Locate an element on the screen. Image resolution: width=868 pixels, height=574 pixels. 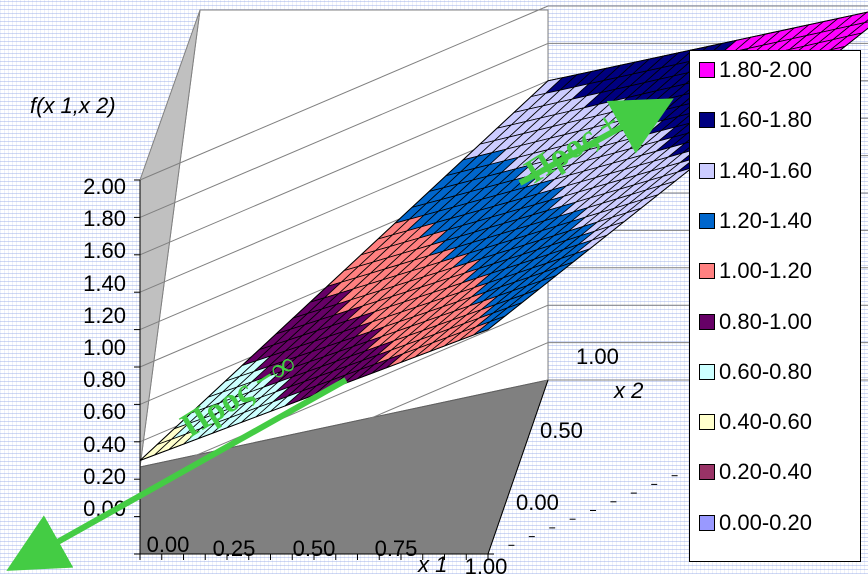
x2-tick-label: 1.00 is located at coordinates (597, 356).